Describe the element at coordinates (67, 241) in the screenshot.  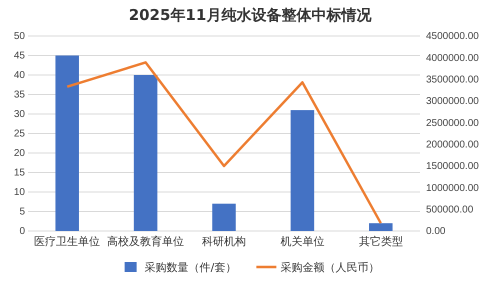
I see `x-tick-label: 医疗卫生单位` at that location.